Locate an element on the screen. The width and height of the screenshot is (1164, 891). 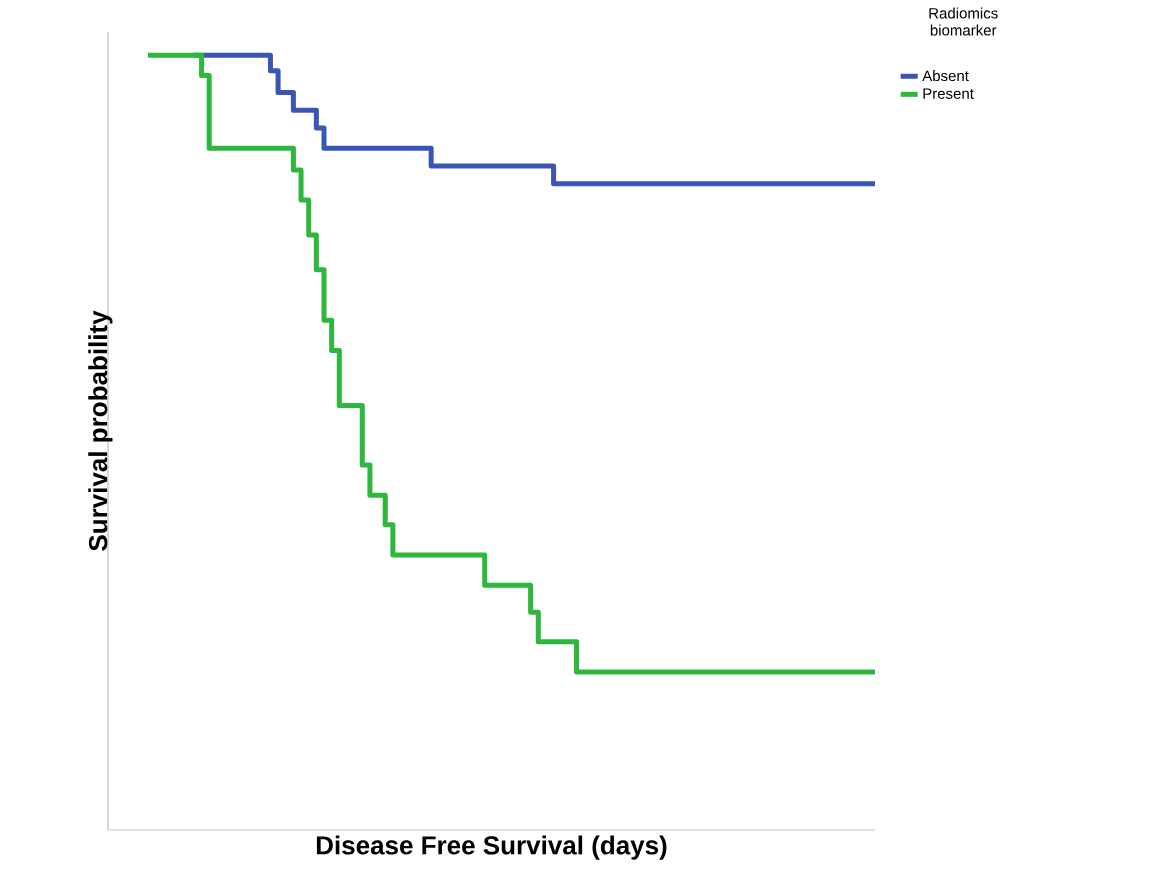
legend-title: Radiomics biomarker is located at coordinates (963, 21).